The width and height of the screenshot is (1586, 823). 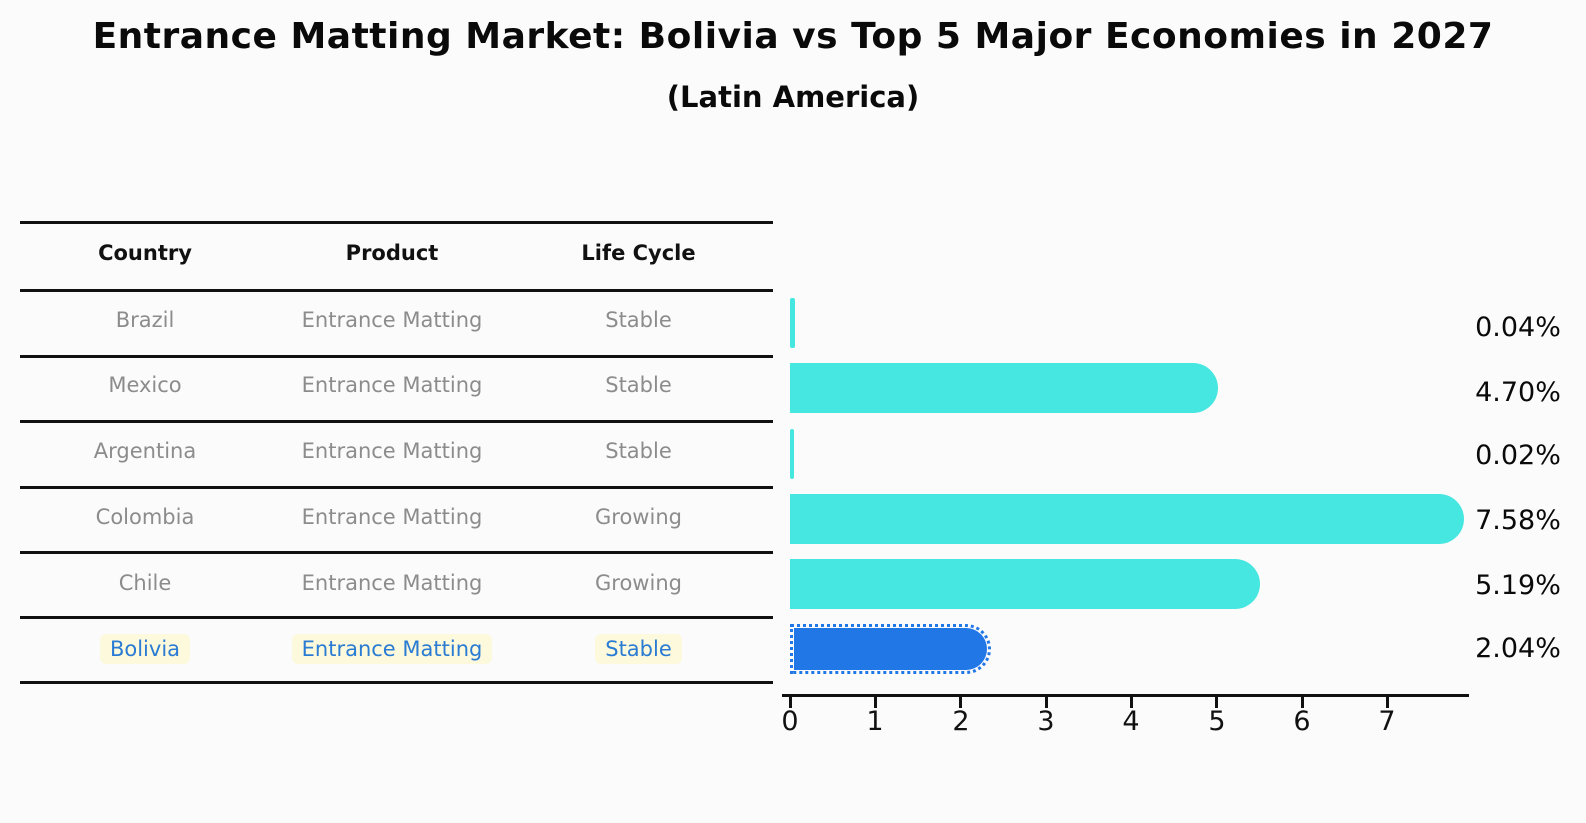 I want to click on x-axis-tick-label: 7, so click(x=1387, y=721).